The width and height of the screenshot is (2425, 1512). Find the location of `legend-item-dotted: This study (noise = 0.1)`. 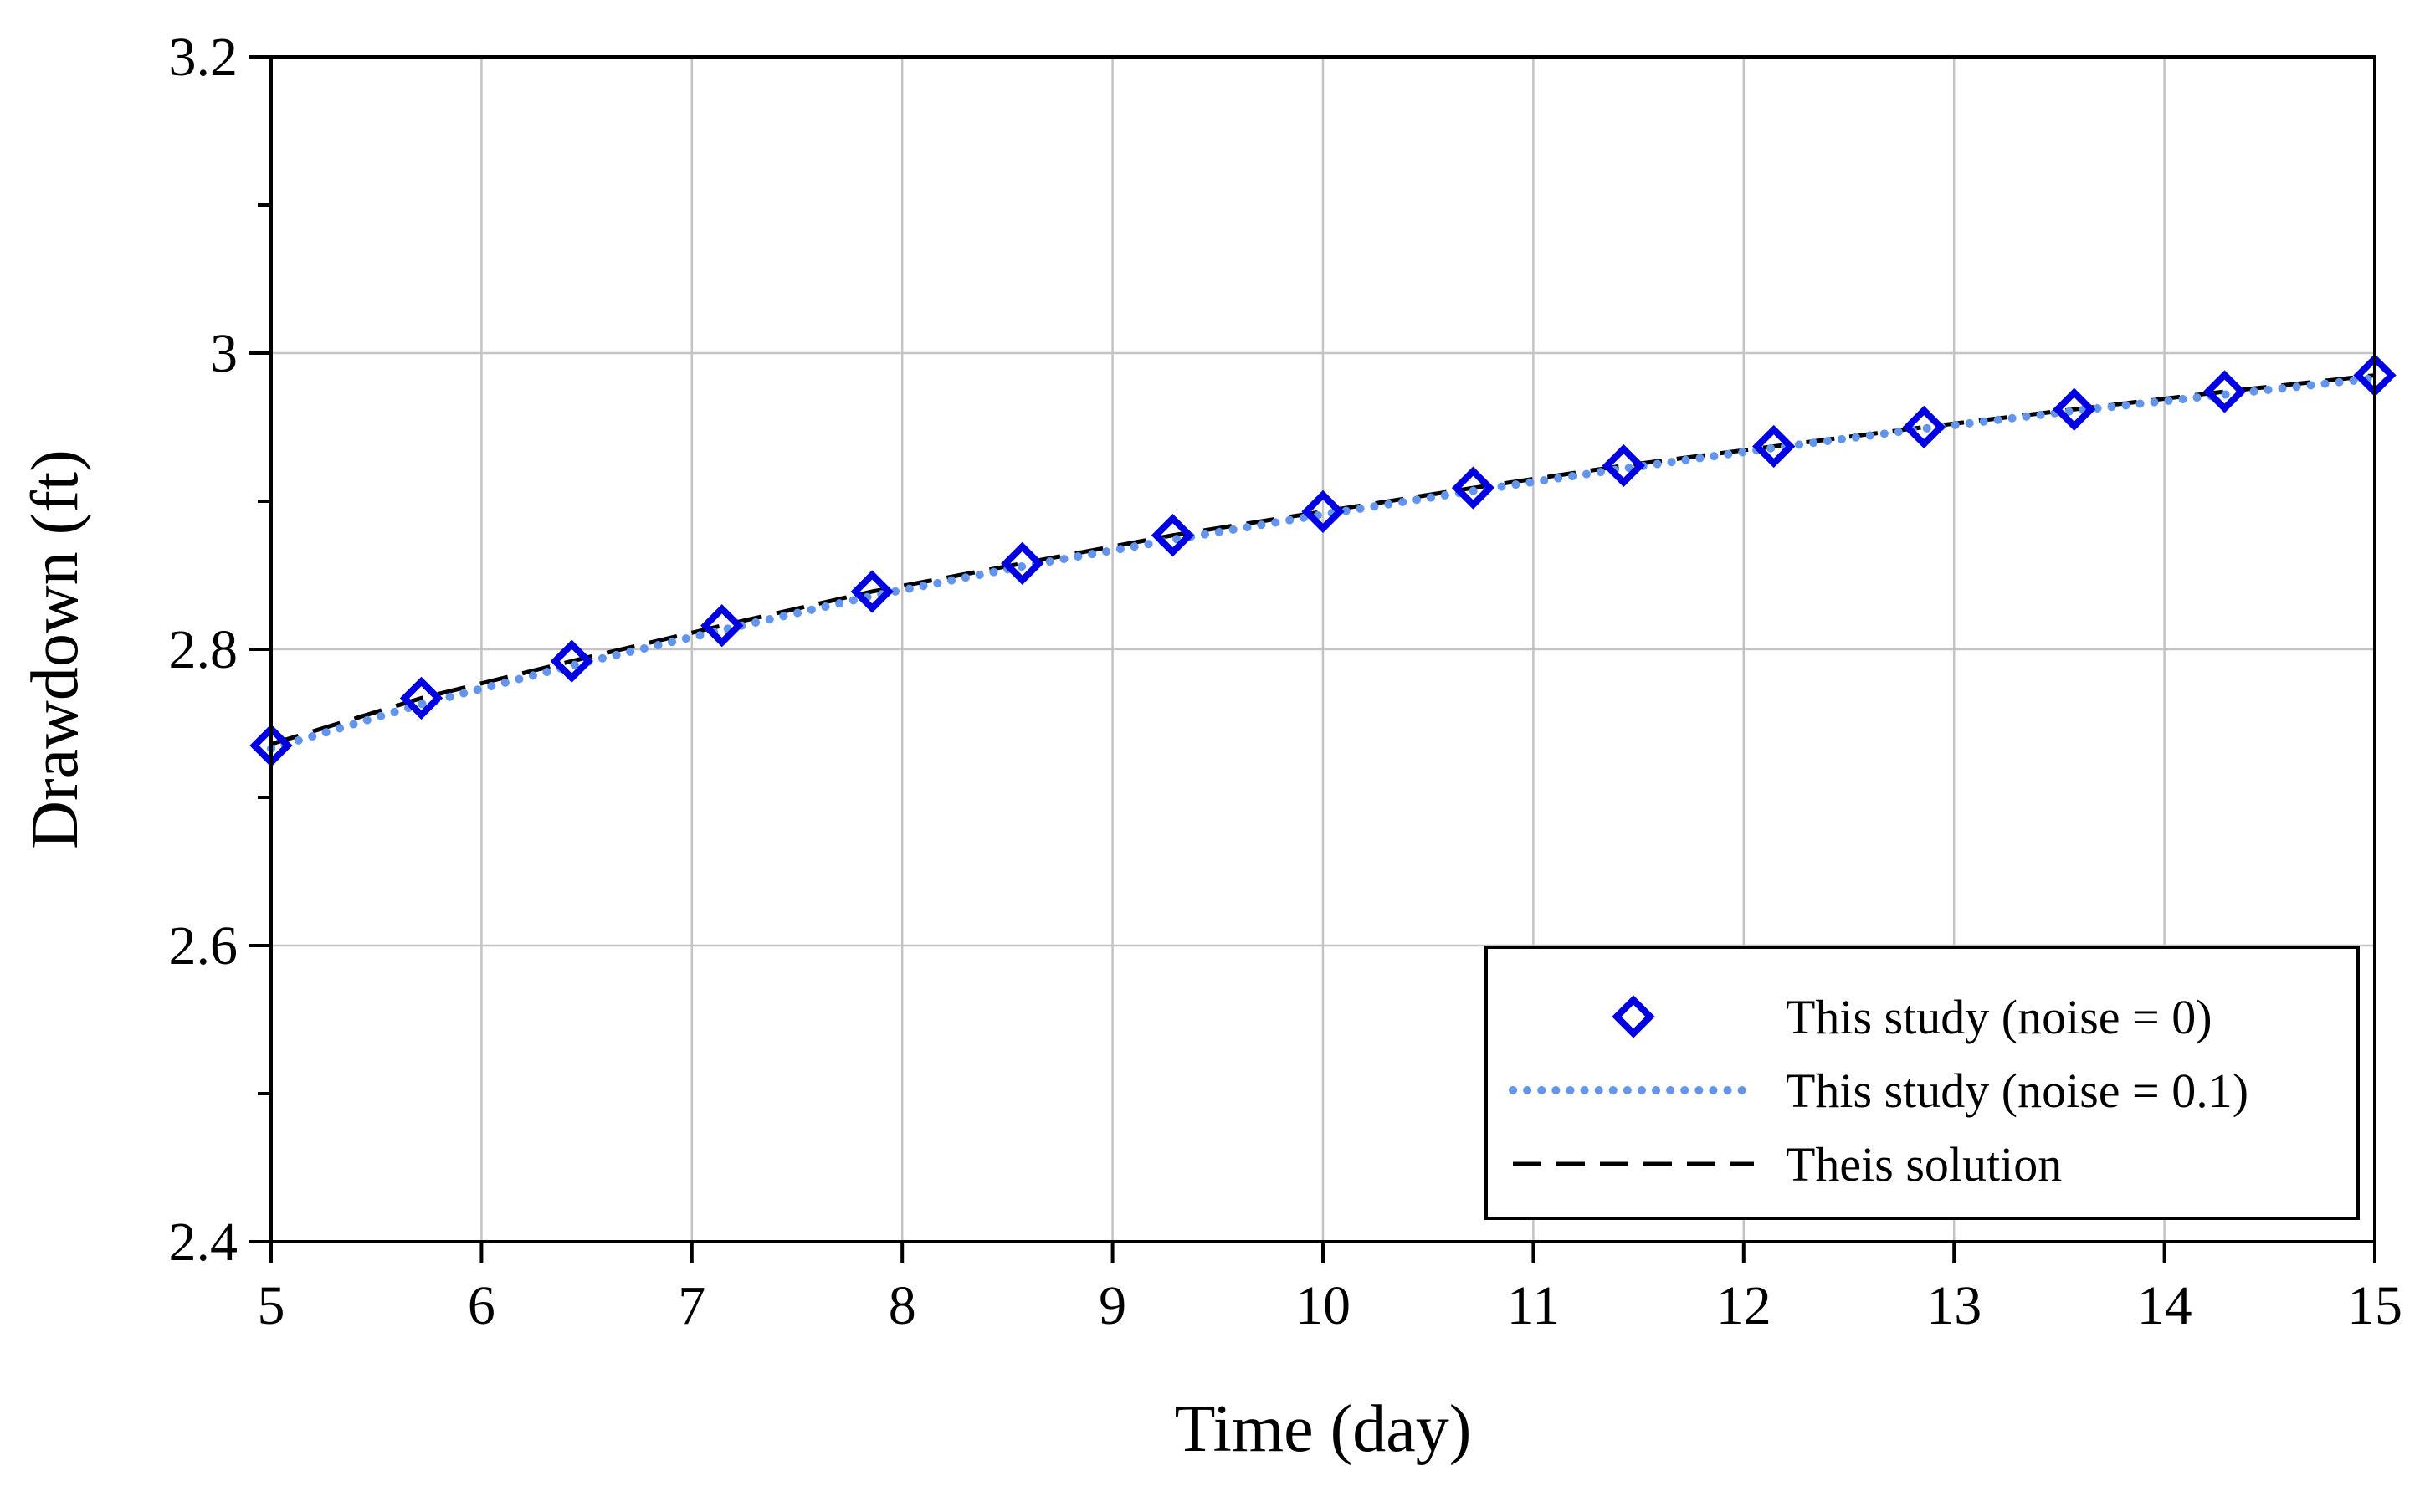

legend-item-dotted: This study (noise = 0.1) is located at coordinates (1878, 1091).